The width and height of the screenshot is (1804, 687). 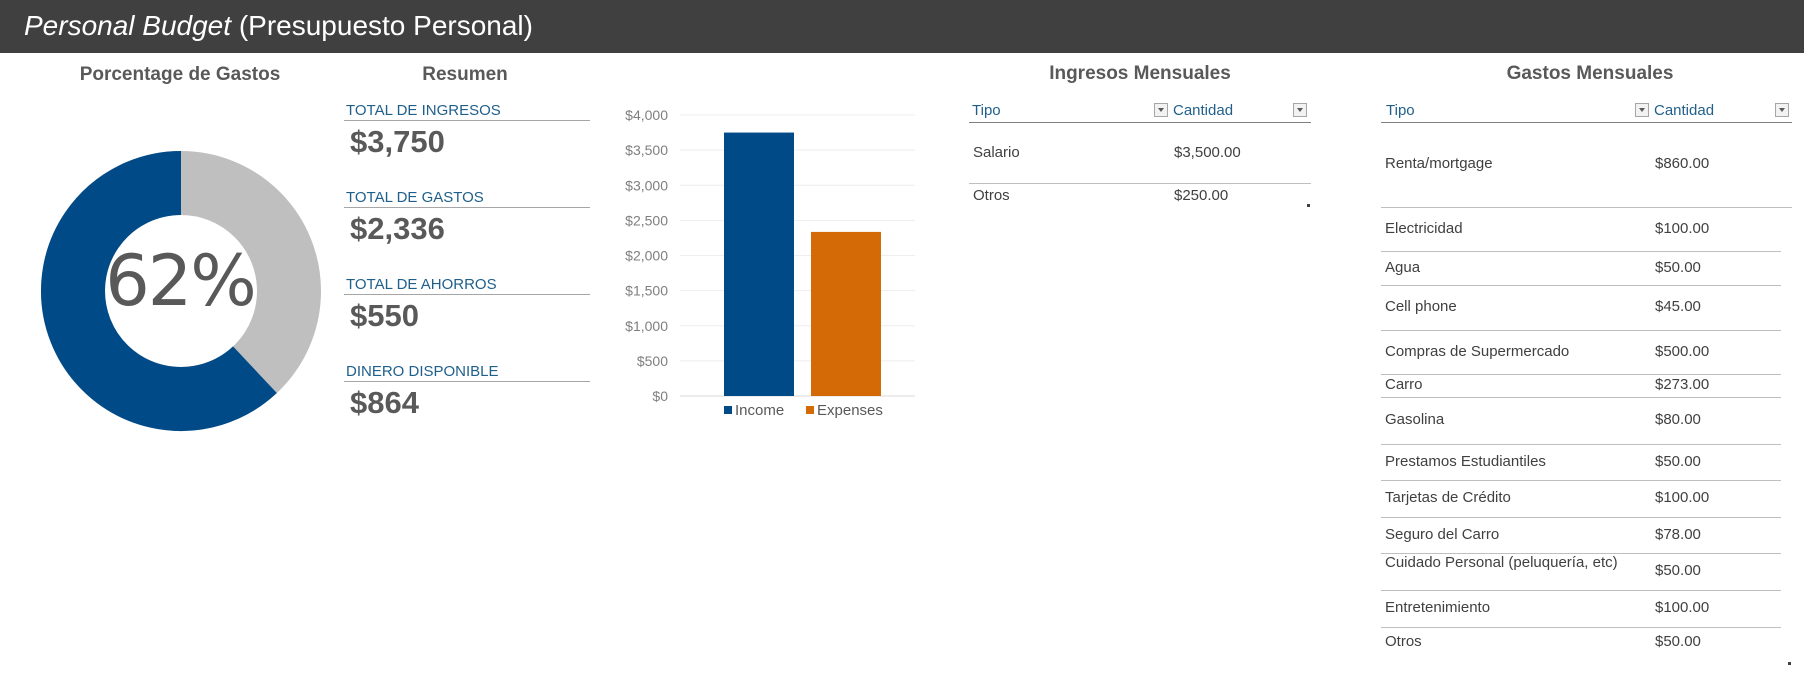 What do you see at coordinates (1581, 572) in the screenshot?
I see `table-row: Cuidado Personal (peluquería, etc) $50.00` at bounding box center [1581, 572].